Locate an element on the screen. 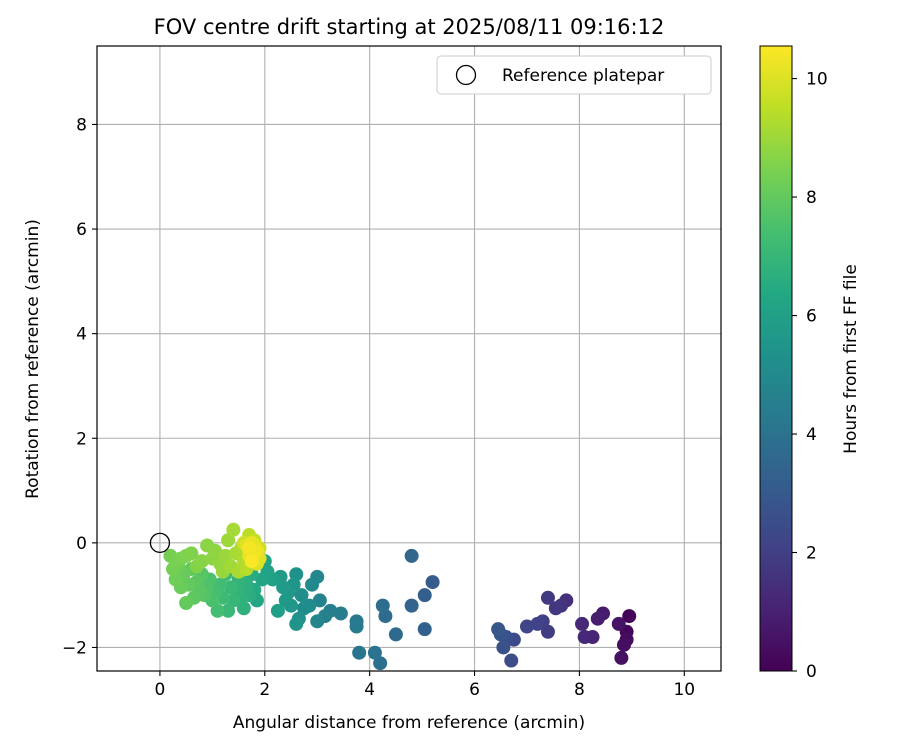  x-axis-label: Angular distance from reference (arcmin) is located at coordinates (409, 723).